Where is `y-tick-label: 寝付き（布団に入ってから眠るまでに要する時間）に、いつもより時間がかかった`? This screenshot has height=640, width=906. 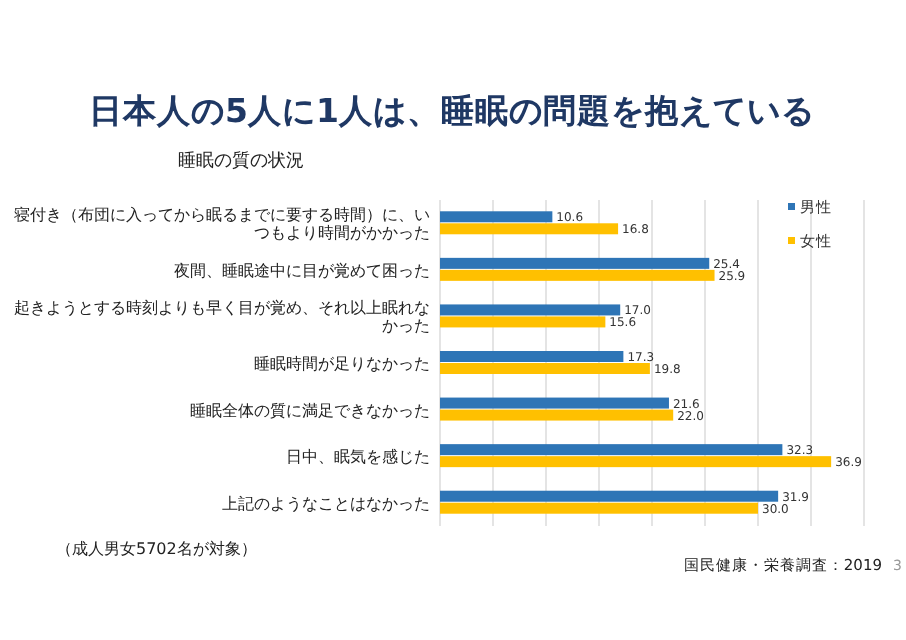
y-tick-label: 寝付き（布団に入ってから眠るまでに要する時間）に、いつもより時間がかかった is located at coordinates (222, 224).